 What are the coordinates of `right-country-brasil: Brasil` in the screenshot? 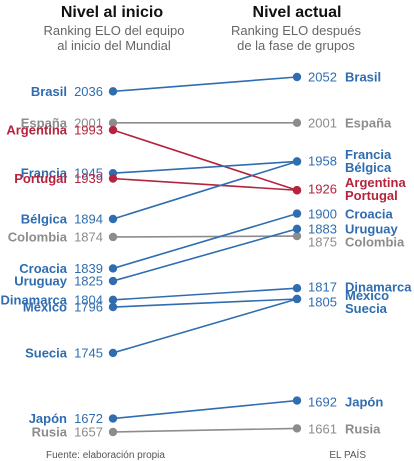 It's located at (363, 77).